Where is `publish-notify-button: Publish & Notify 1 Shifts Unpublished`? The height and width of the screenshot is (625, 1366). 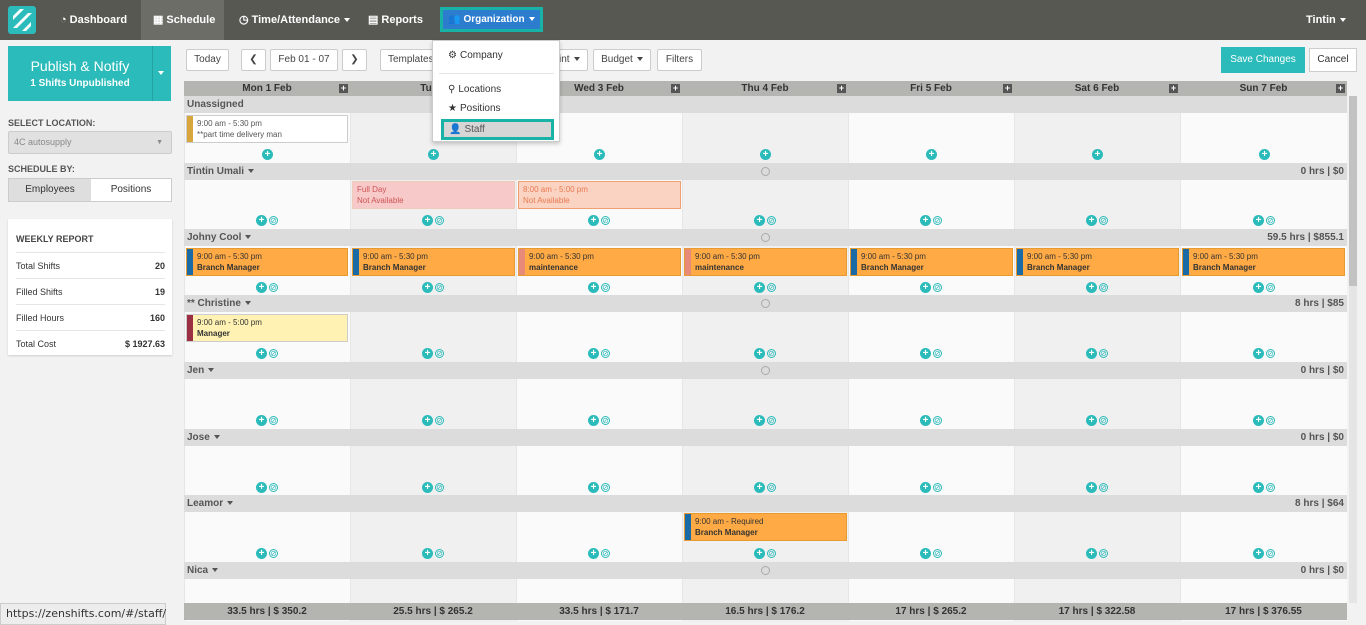
publish-notify-button: Publish & Notify 1 Shifts Unpublished is located at coordinates (89, 73).